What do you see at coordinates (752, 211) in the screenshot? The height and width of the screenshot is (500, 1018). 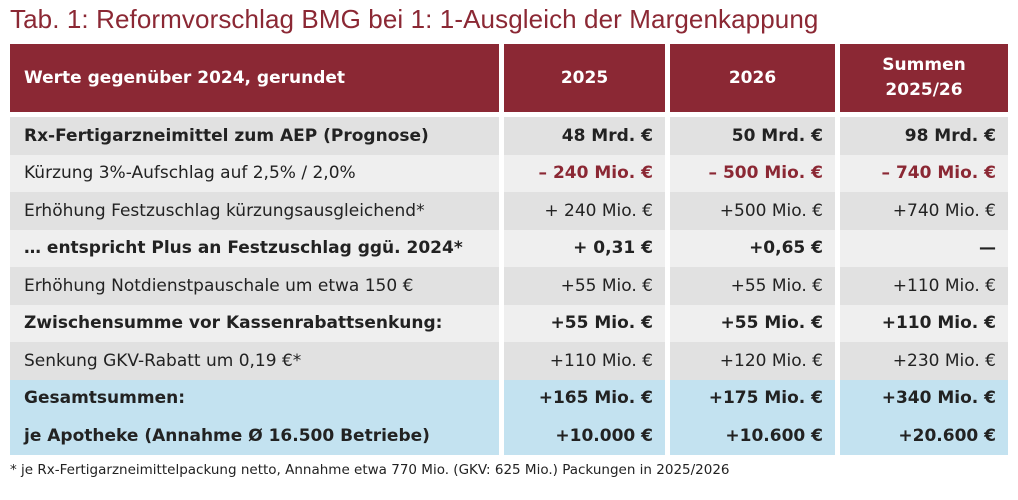 I see `value-2026: +500 Mio. €` at bounding box center [752, 211].